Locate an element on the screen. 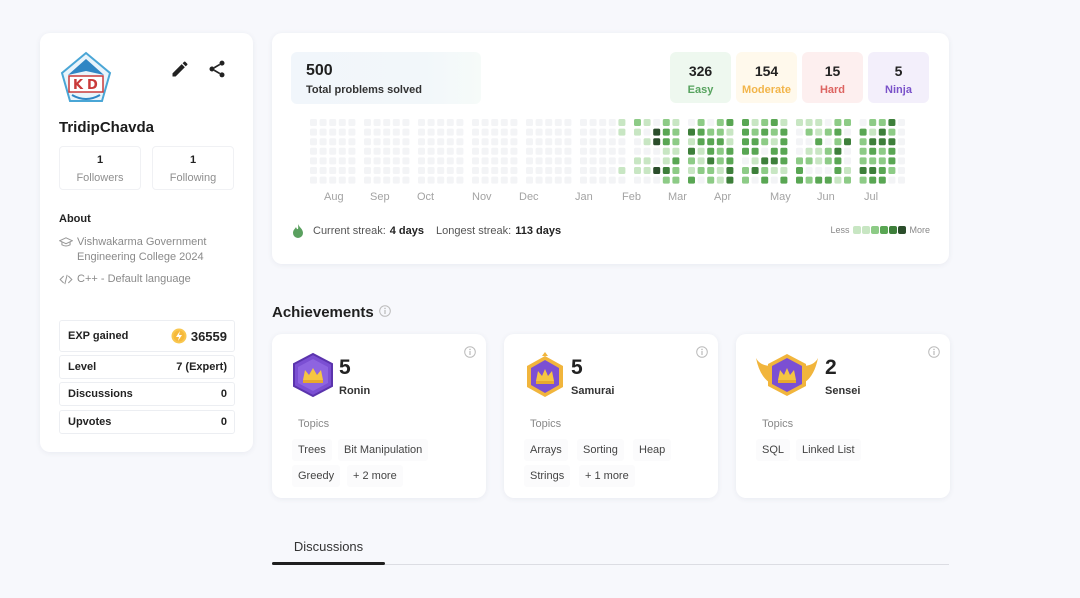 This screenshot has width=1080, height=598. longest-streak-label: Longest streak: is located at coordinates (474, 231).